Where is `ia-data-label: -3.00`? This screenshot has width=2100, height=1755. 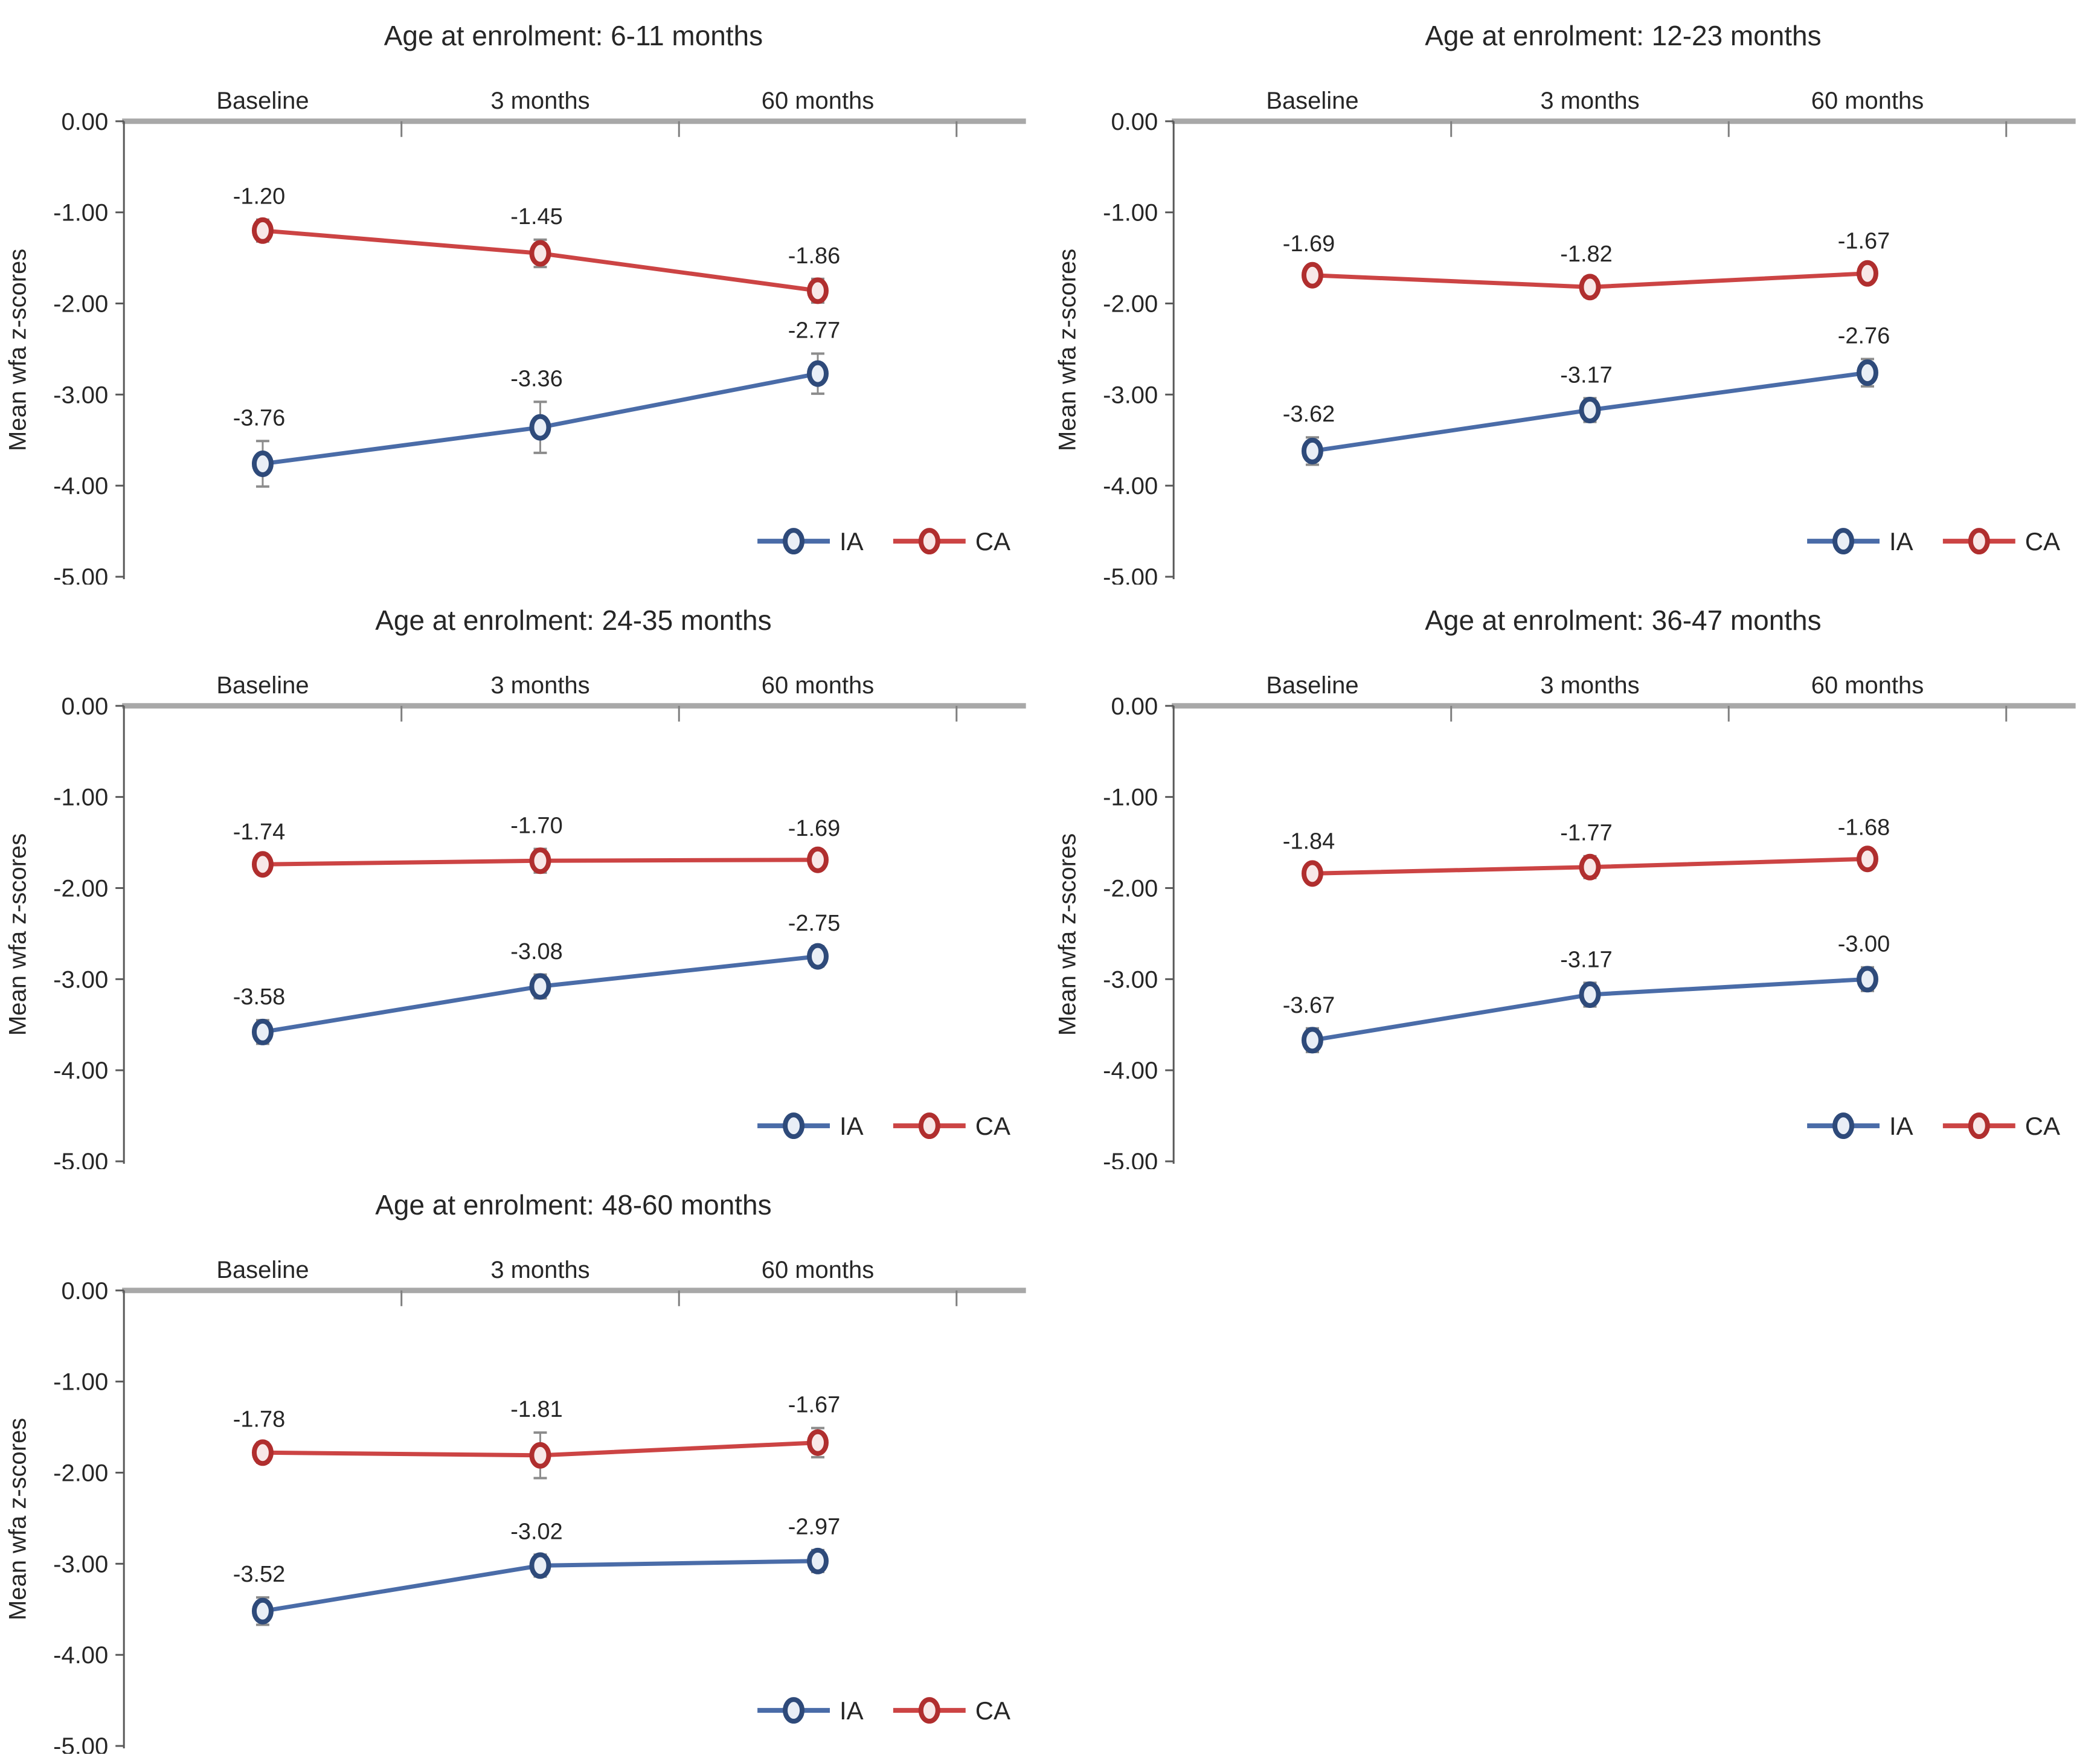 ia-data-label: -3.00 is located at coordinates (1864, 944).